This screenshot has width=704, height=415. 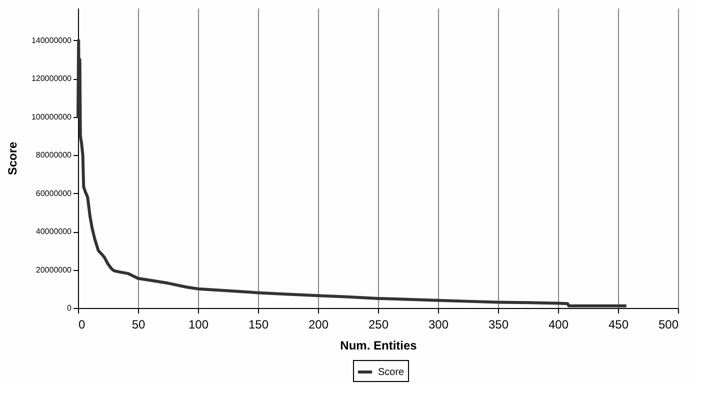 What do you see at coordinates (69, 308) in the screenshot?
I see `y-tick-label: 0` at bounding box center [69, 308].